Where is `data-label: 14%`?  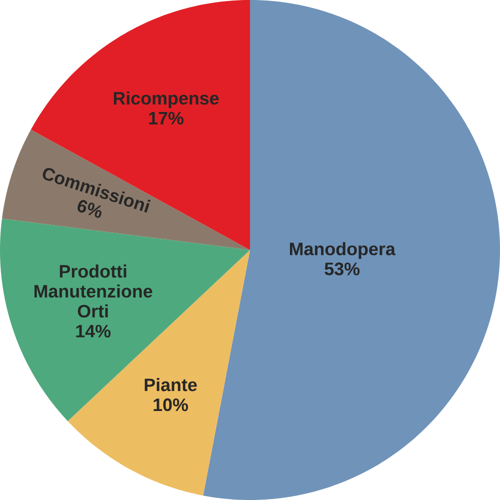 data-label: 14% is located at coordinates (93, 331).